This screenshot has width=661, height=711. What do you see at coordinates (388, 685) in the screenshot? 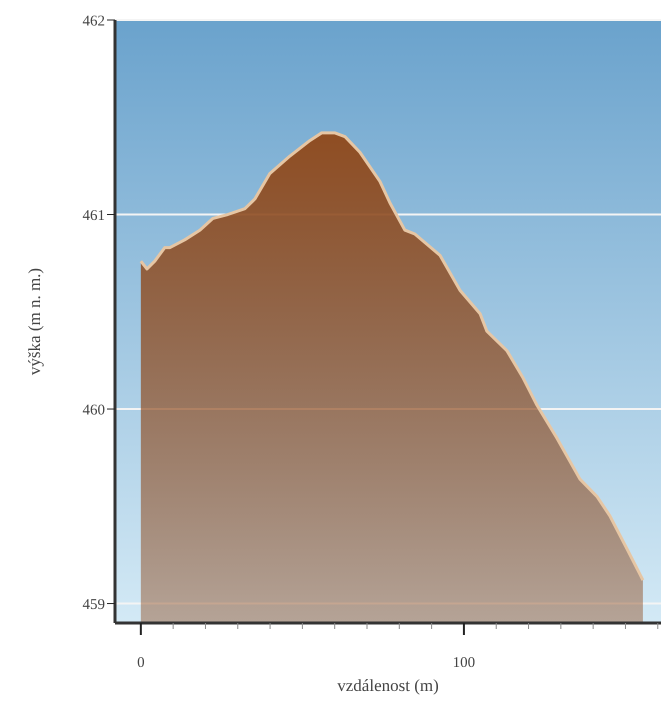
I see `x-axis-title: vzdálenost (m)` at bounding box center [388, 685].